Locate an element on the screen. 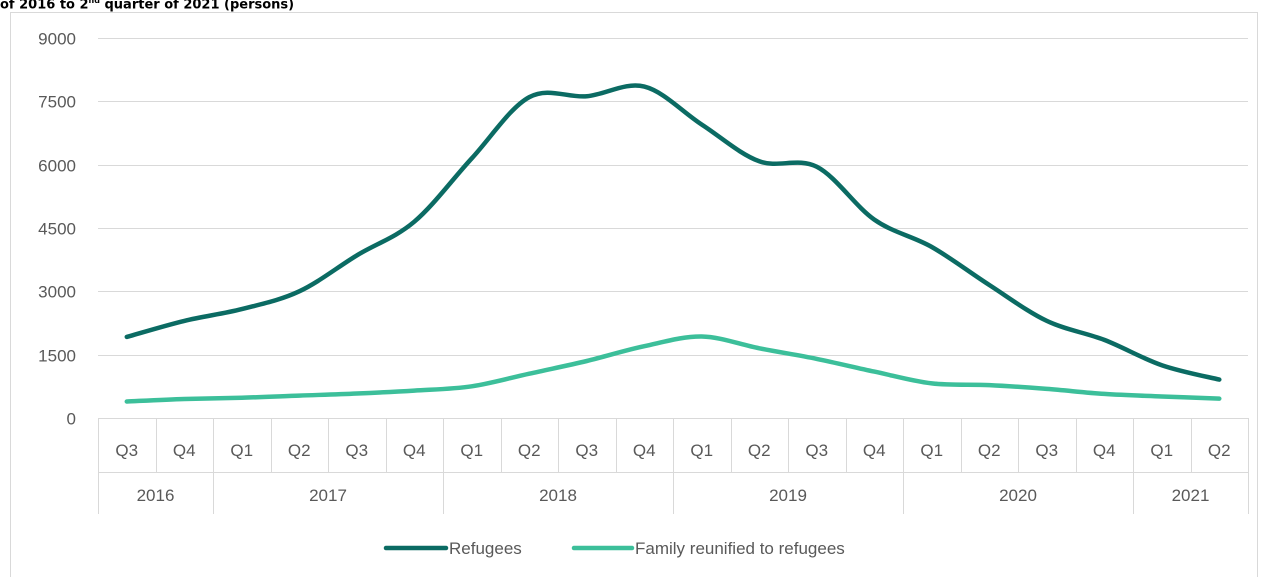  legend-label: Refugees is located at coordinates (485, 548).